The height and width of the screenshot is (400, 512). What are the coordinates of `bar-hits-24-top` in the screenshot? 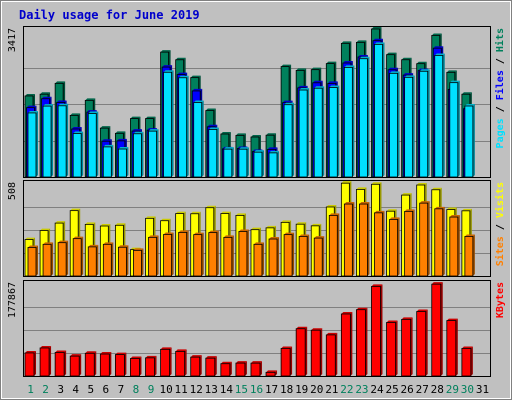 It's located at (376, 28).